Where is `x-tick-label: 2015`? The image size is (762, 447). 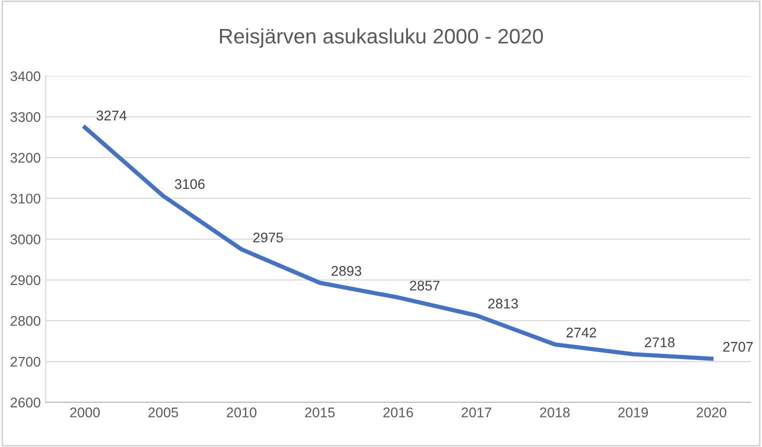
x-tick-label: 2015 is located at coordinates (320, 413).